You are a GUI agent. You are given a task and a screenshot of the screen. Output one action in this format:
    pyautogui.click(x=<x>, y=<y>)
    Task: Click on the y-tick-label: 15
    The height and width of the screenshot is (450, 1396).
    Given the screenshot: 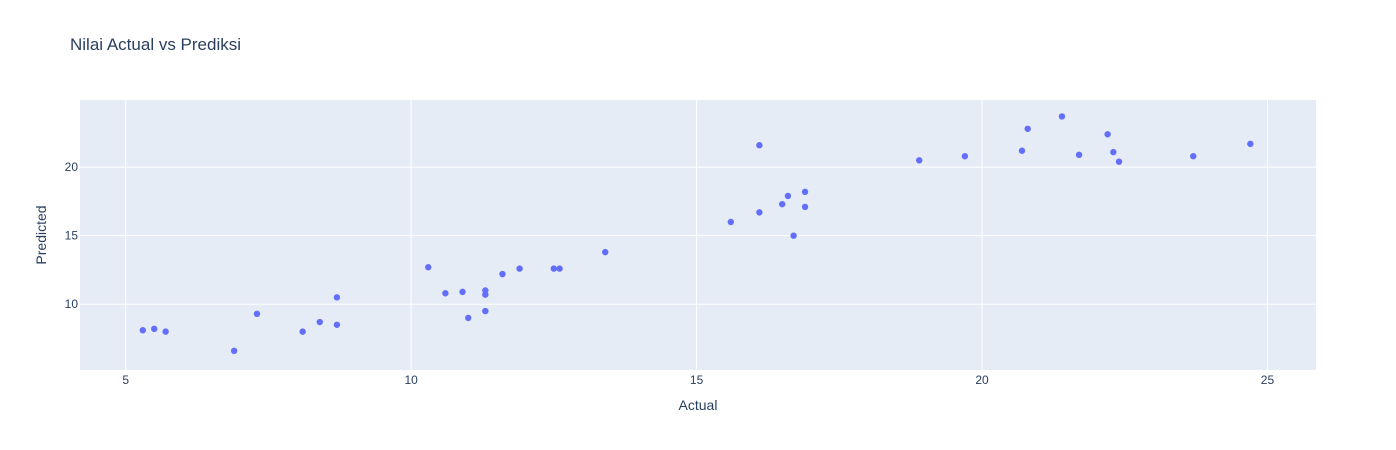 What is the action you would take?
    pyautogui.click(x=72, y=236)
    